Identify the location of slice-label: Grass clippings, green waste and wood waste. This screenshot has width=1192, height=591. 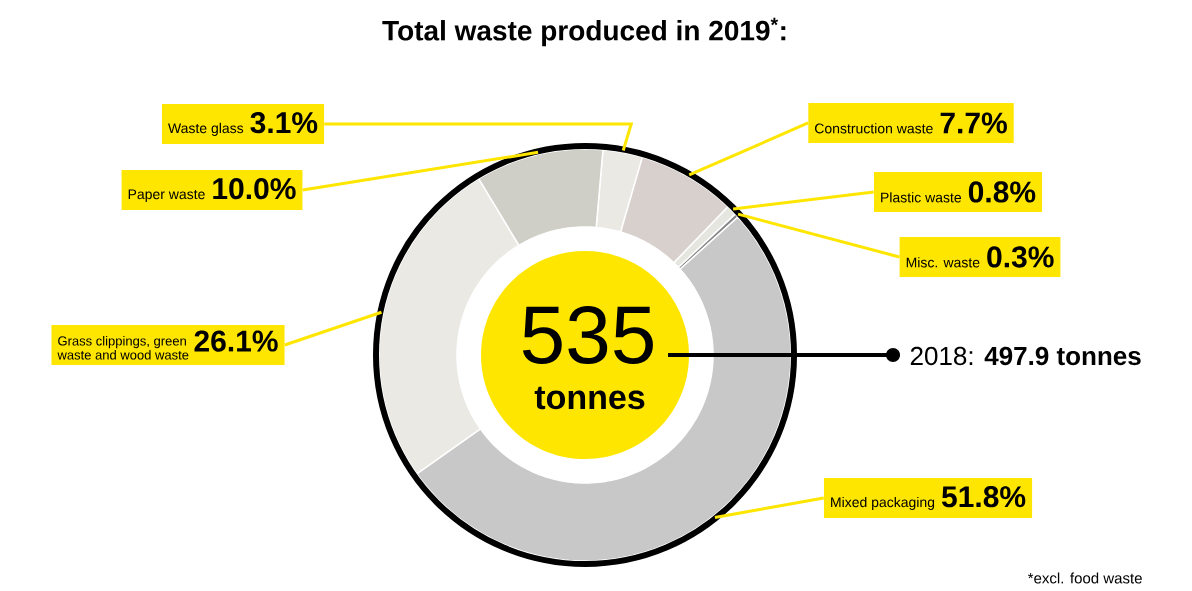
(123, 348).